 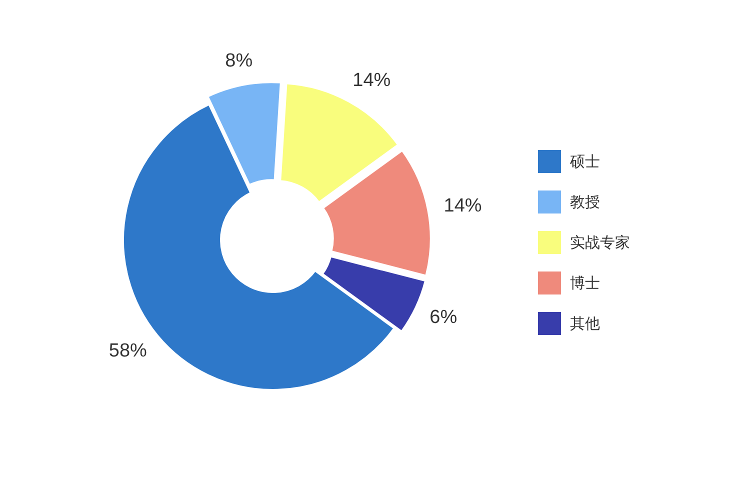 What do you see at coordinates (600, 243) in the screenshot?
I see `legend-label: 实战专家` at bounding box center [600, 243].